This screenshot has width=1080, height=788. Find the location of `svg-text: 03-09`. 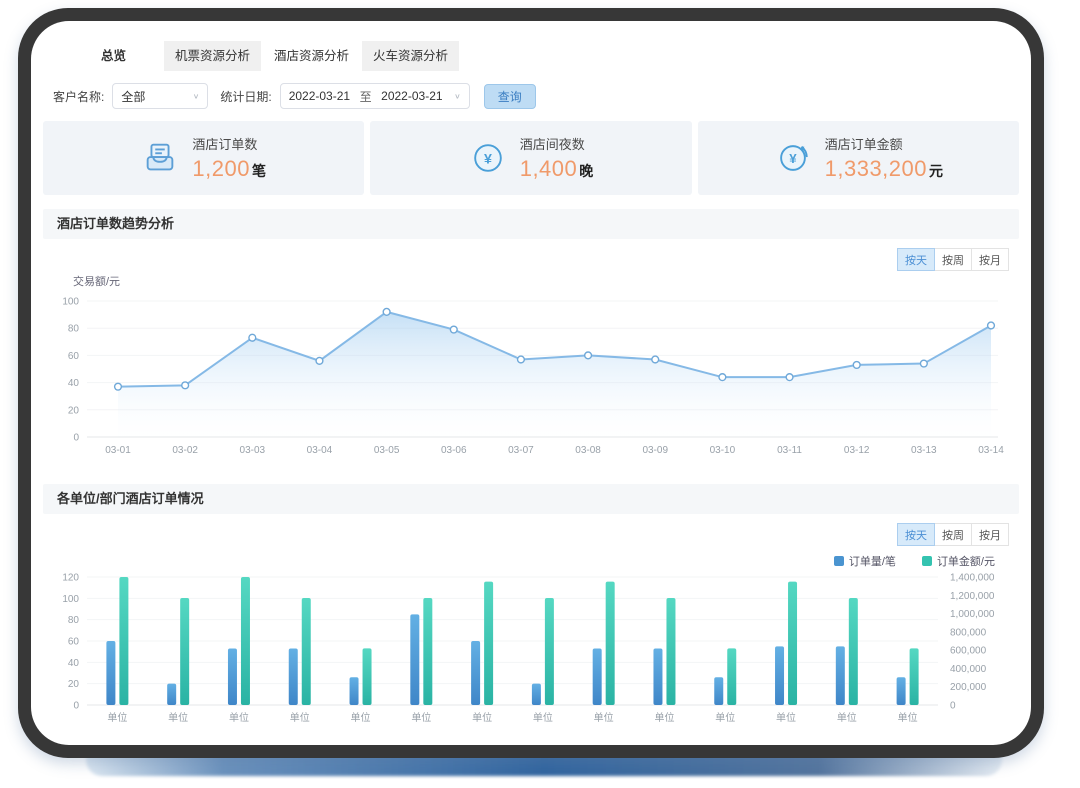

svg-text: 03-09 is located at coordinates (655, 450).